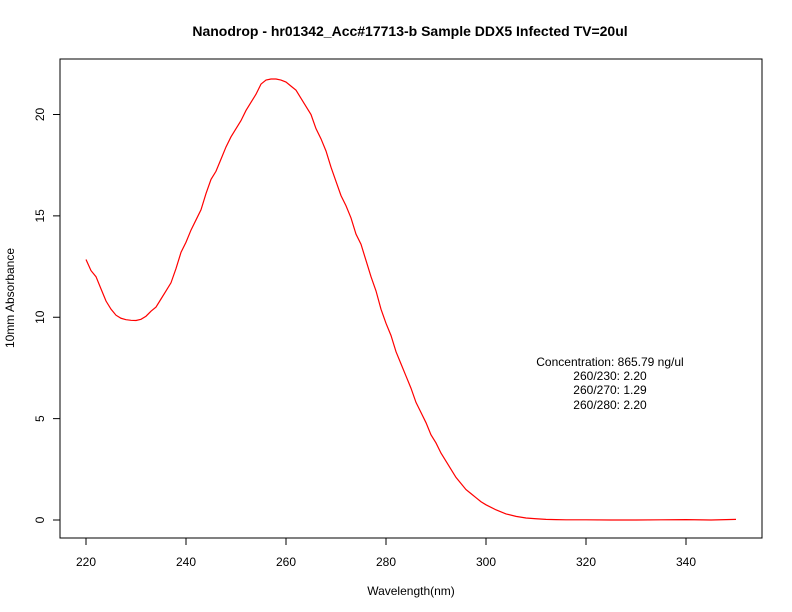  What do you see at coordinates (40, 317) in the screenshot?
I see `y-tick-label: 10` at bounding box center [40, 317].